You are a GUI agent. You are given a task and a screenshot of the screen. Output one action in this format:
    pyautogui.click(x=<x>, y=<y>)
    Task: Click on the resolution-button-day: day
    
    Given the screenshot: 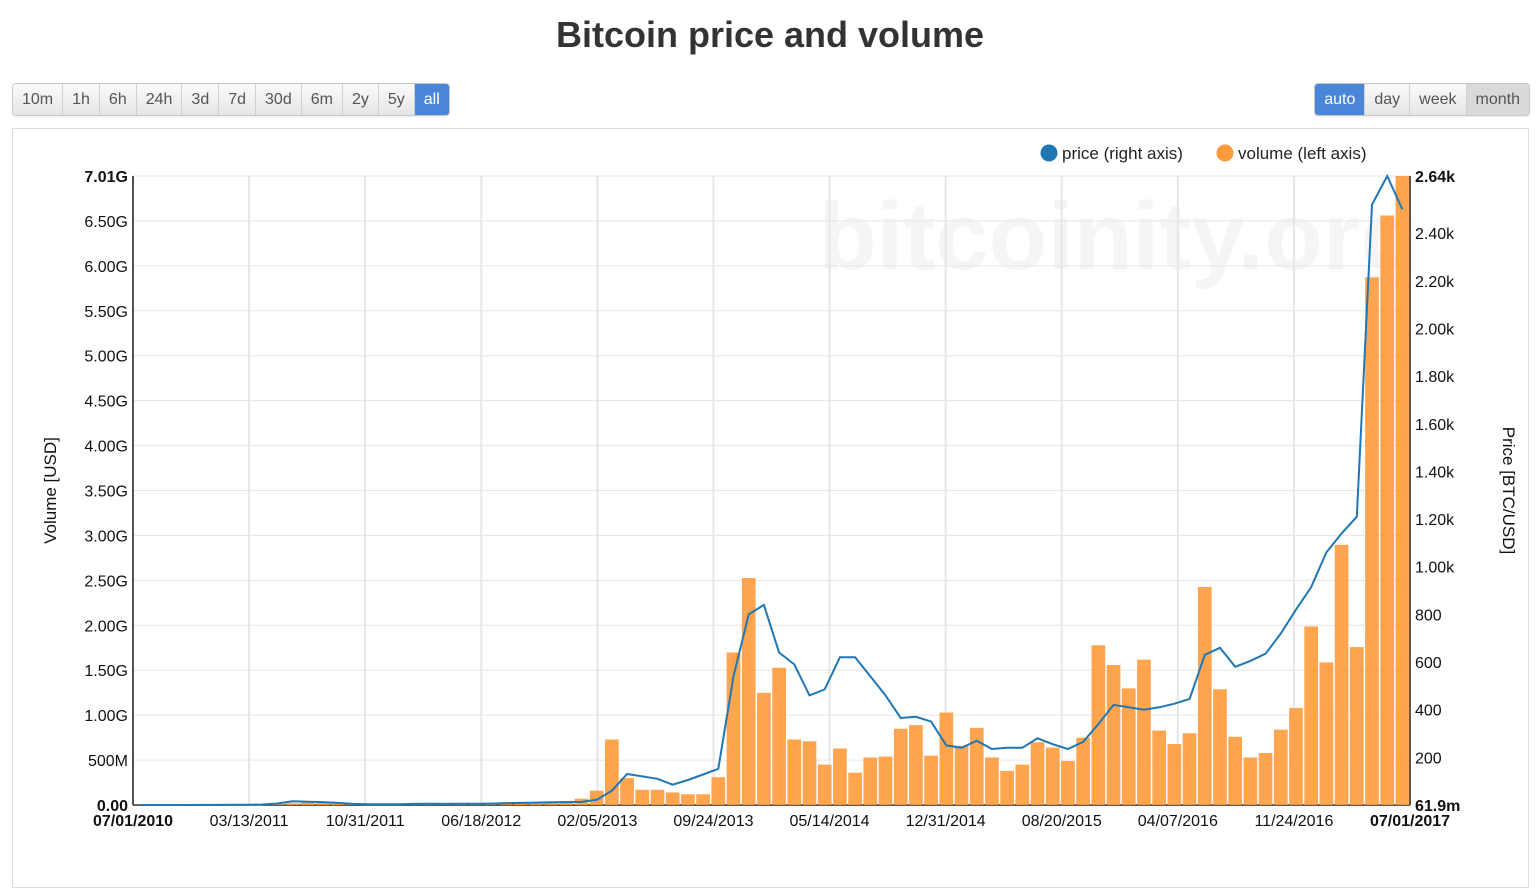 What is the action you would take?
    pyautogui.click(x=1387, y=99)
    